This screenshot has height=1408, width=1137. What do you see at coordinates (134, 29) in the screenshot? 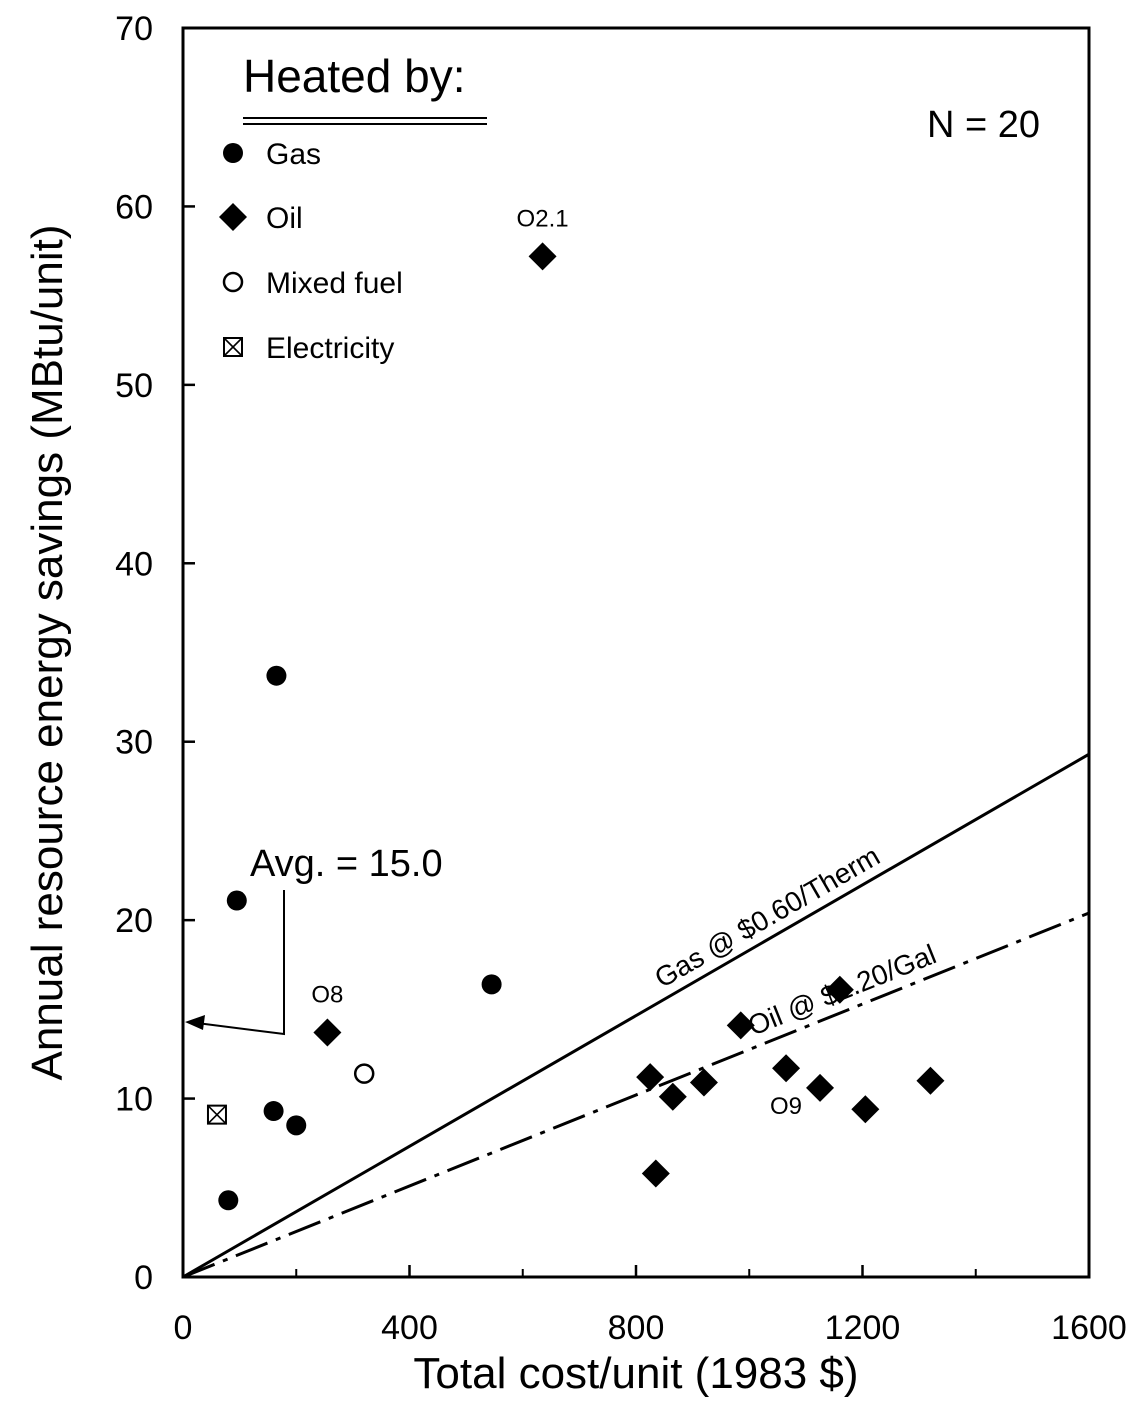
I see `y-tick-label: 70` at bounding box center [134, 29].